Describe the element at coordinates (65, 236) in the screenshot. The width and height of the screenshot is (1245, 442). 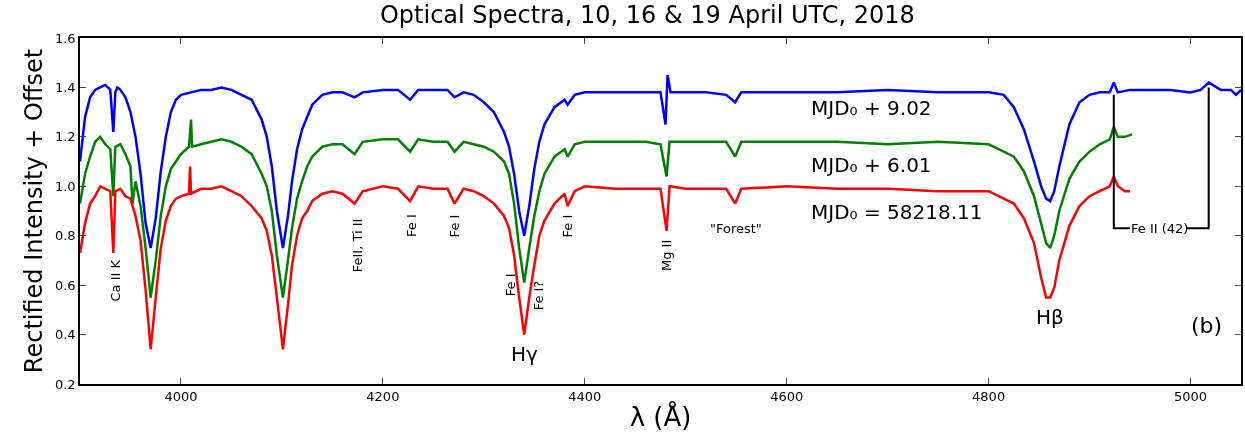
I see `y-tick-label: 0.8` at that location.